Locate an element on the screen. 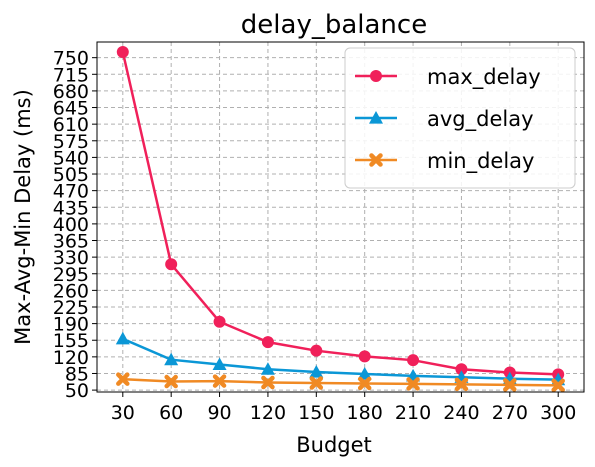 This screenshot has width=595, height=467. y-tick-label: 225 is located at coordinates (71, 308).